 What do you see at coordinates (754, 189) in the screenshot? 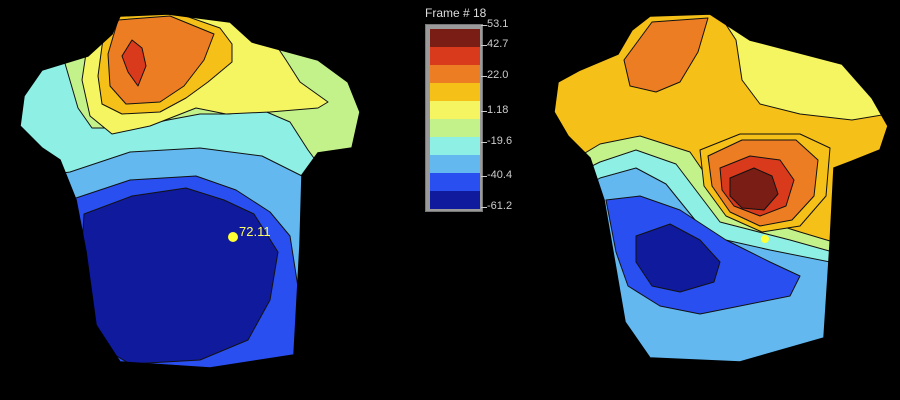
I see `contour-dark-red` at bounding box center [754, 189].